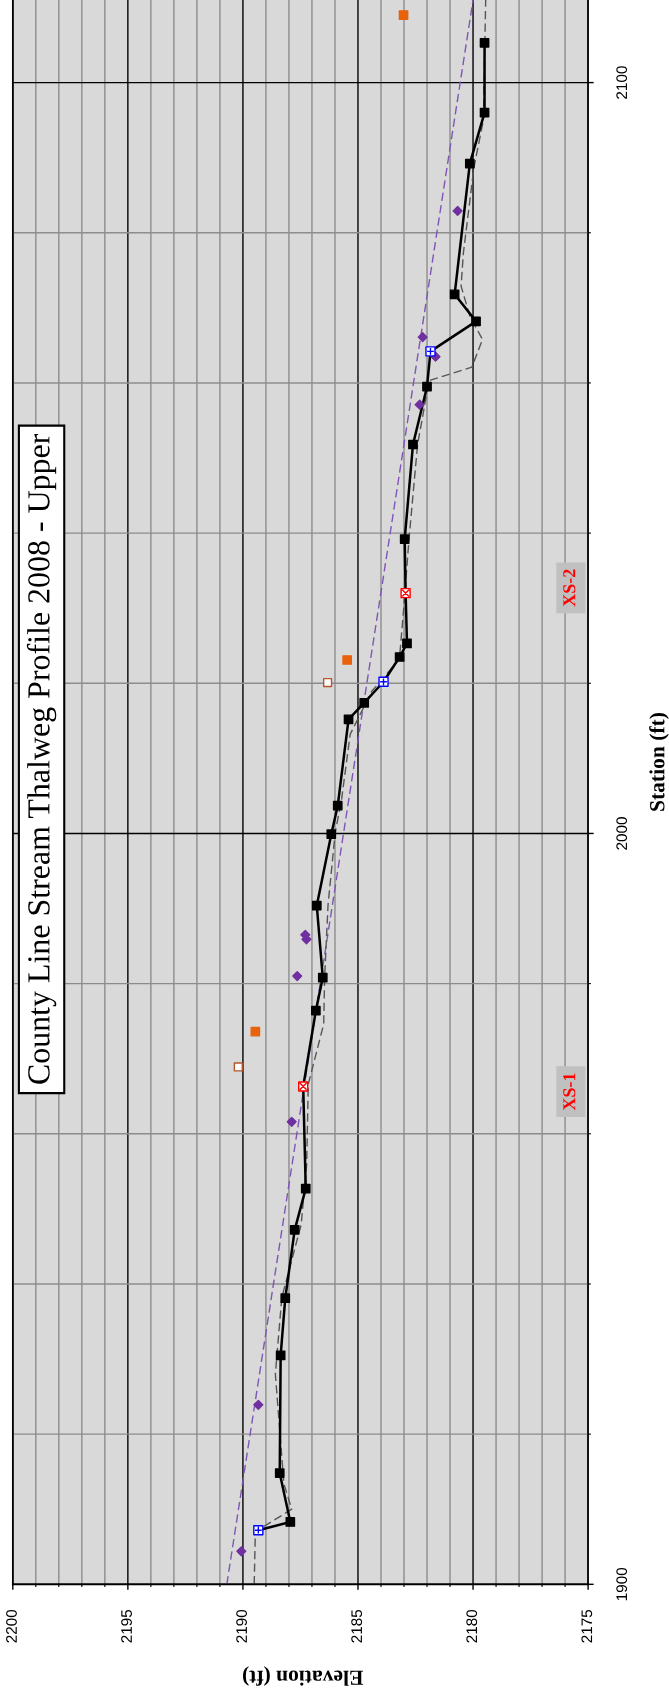 Image resolution: width=669 pixels, height=1701 pixels. I want to click on x-tick-label: 2190, so click(242, 1626).